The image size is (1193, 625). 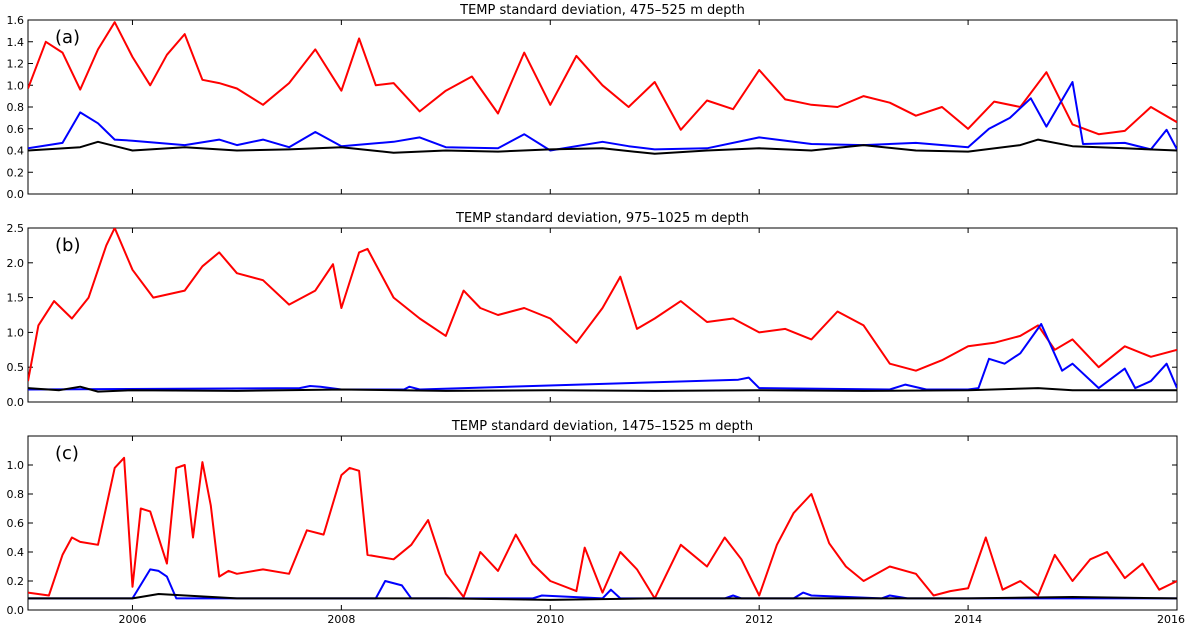 What do you see at coordinates (16, 402) in the screenshot?
I see `panel-b-ytick-label: 0.0` at bounding box center [16, 402].